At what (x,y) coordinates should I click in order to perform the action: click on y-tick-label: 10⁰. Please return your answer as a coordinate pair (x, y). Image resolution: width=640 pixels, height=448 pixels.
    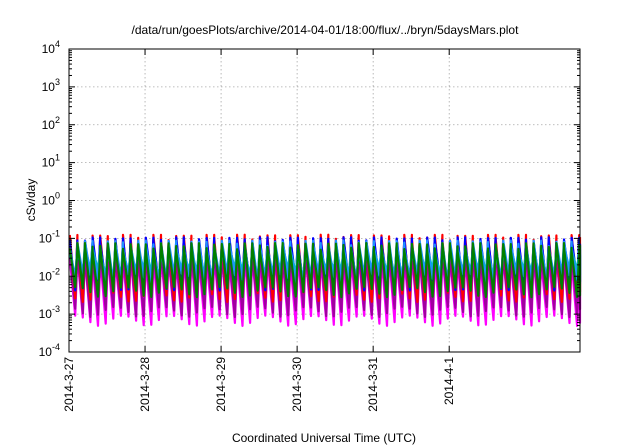
    Looking at the image, I should click on (51, 199).